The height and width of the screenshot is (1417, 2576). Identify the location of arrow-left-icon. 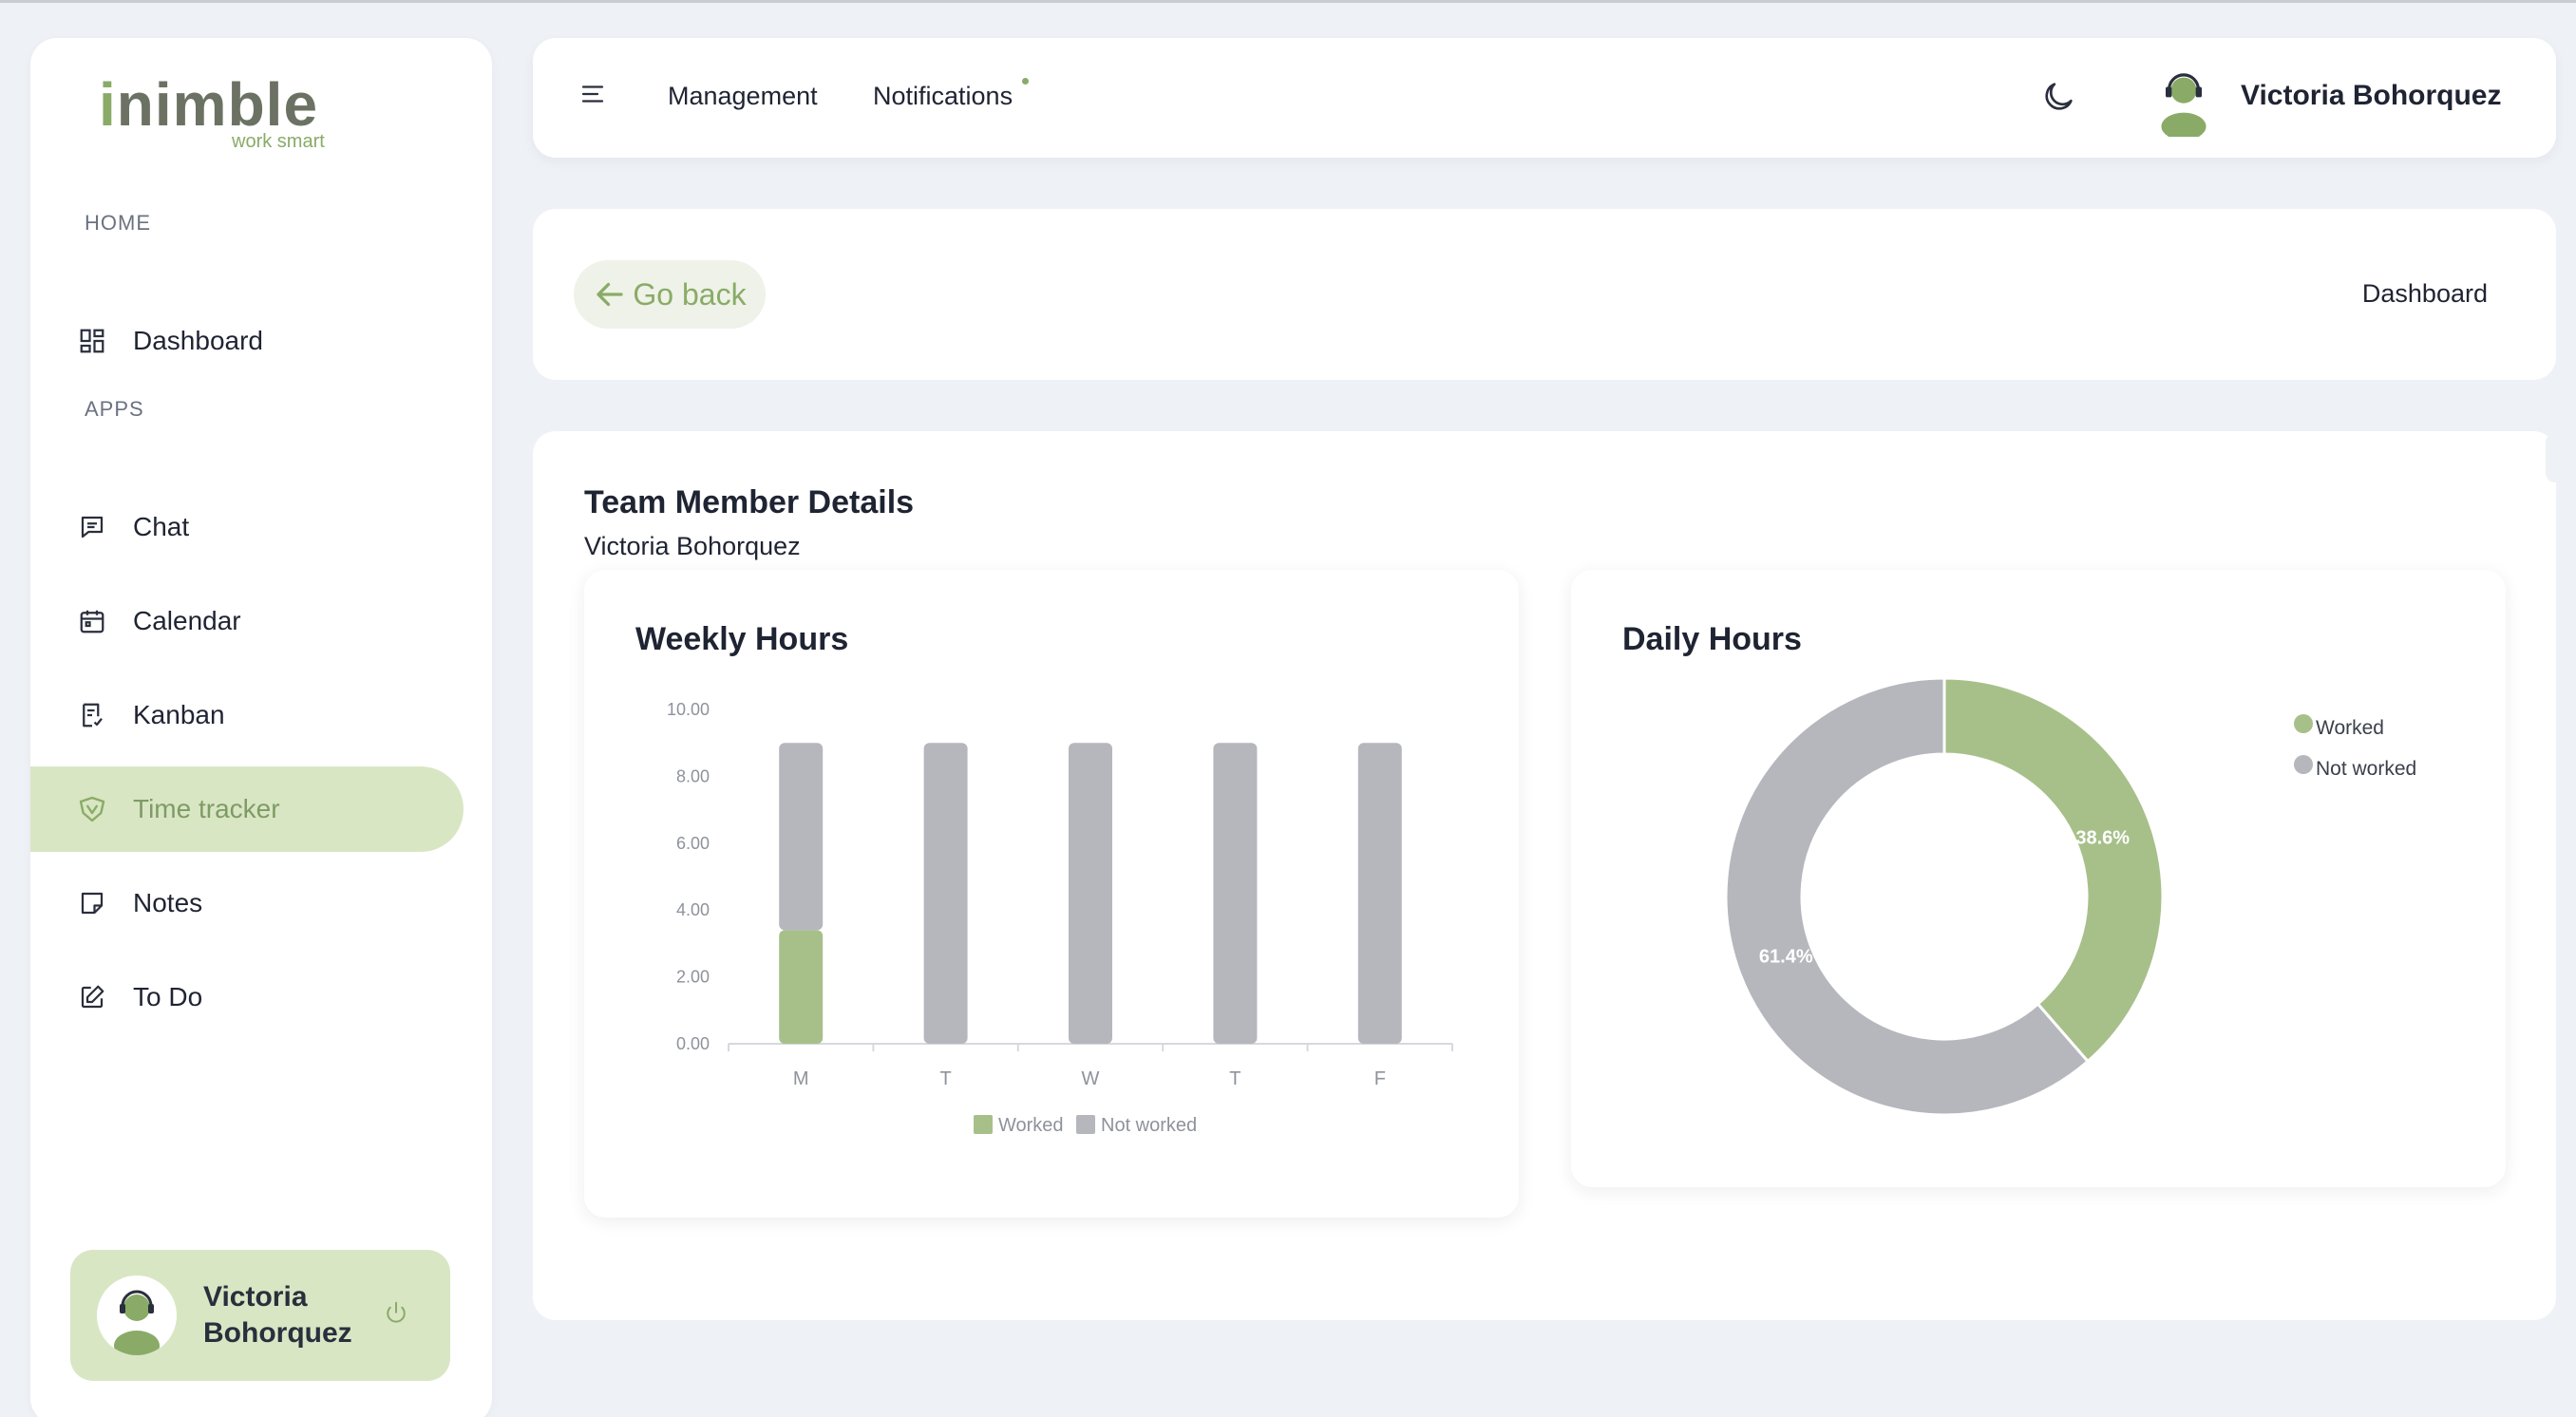
(610, 295).